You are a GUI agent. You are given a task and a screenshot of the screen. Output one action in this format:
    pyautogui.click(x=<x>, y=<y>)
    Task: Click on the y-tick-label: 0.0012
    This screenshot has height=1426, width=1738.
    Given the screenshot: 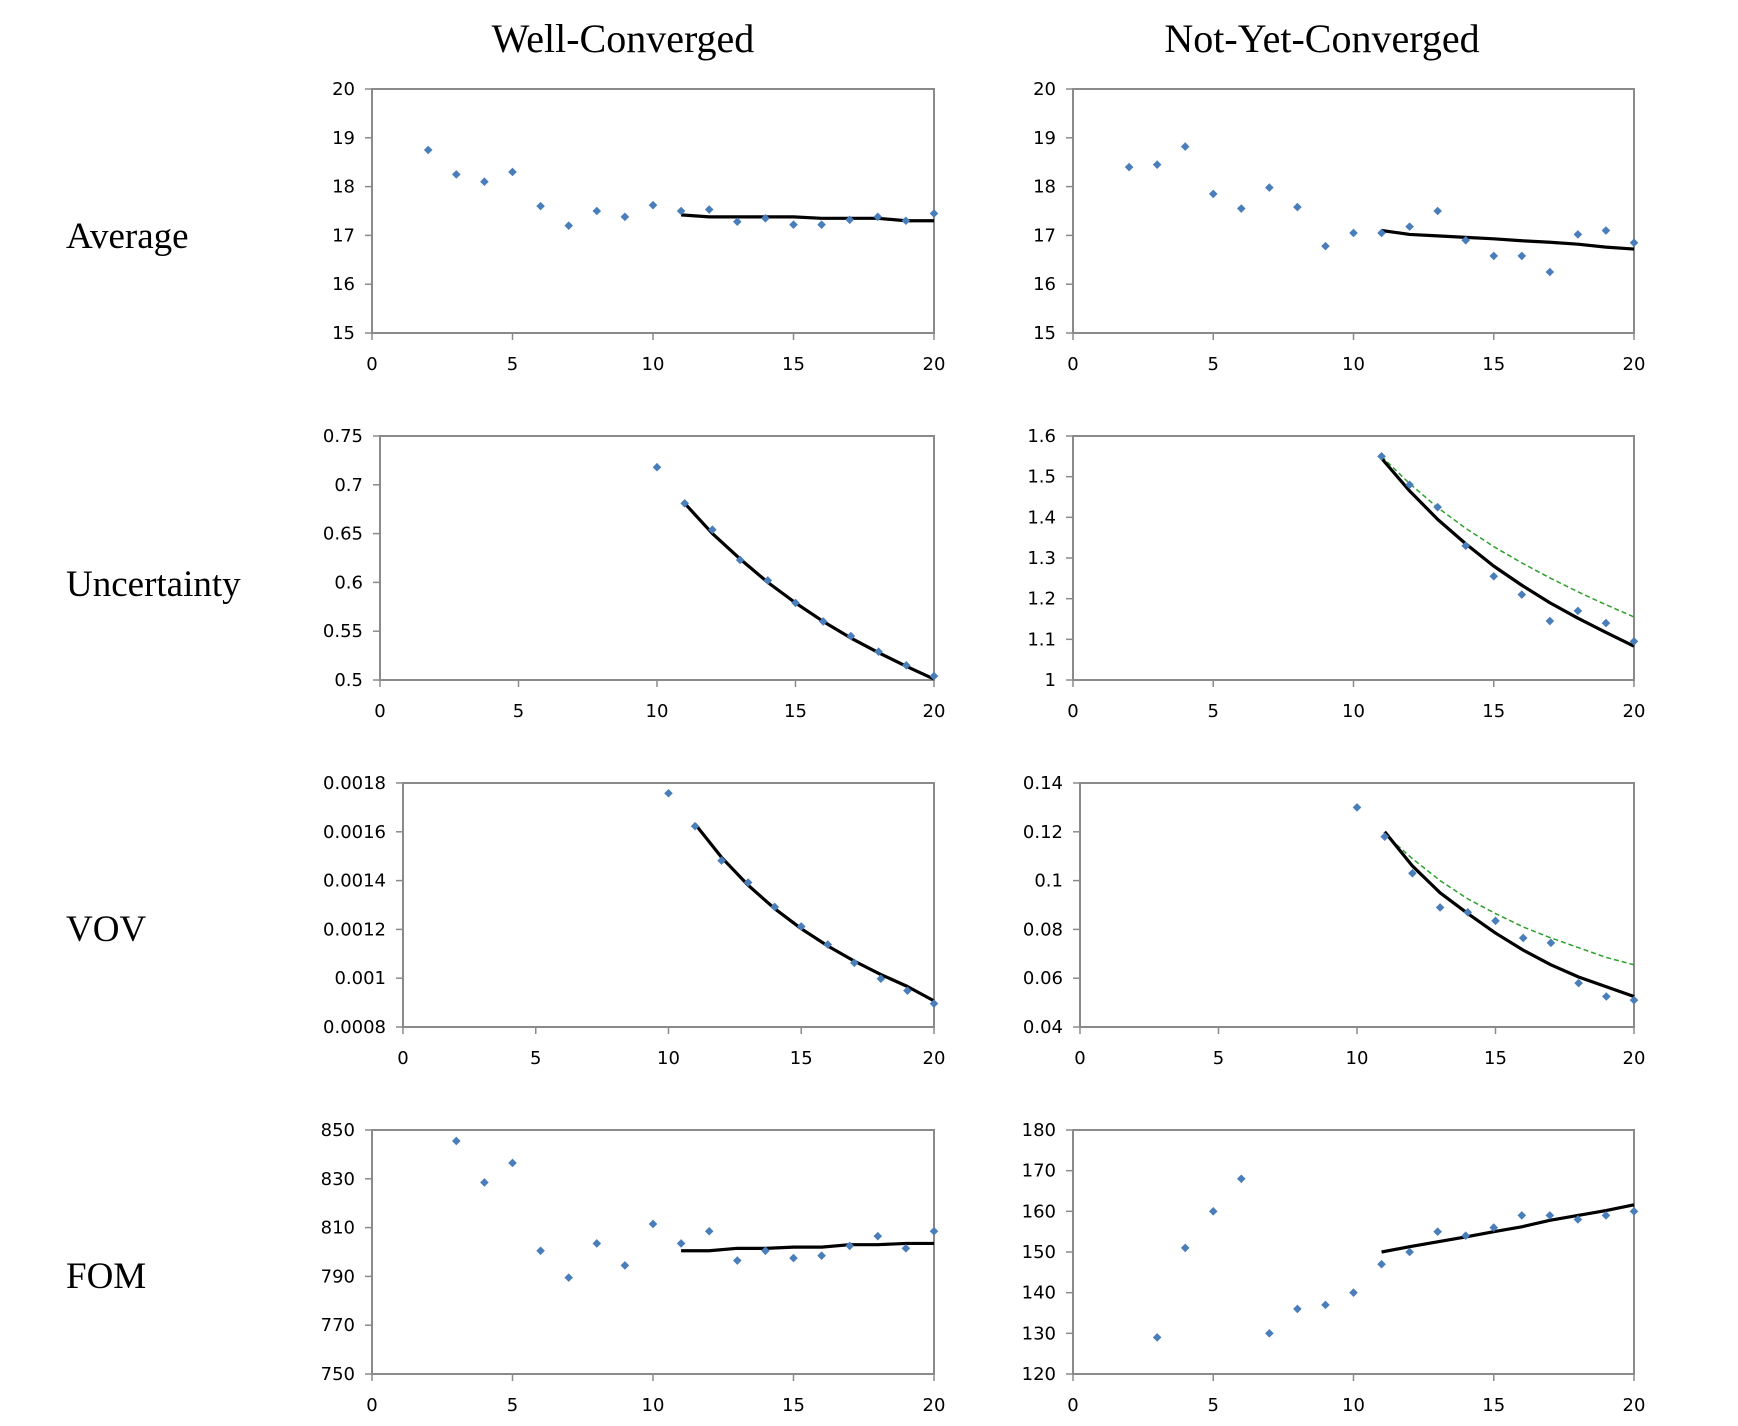 What is the action you would take?
    pyautogui.click(x=354, y=929)
    